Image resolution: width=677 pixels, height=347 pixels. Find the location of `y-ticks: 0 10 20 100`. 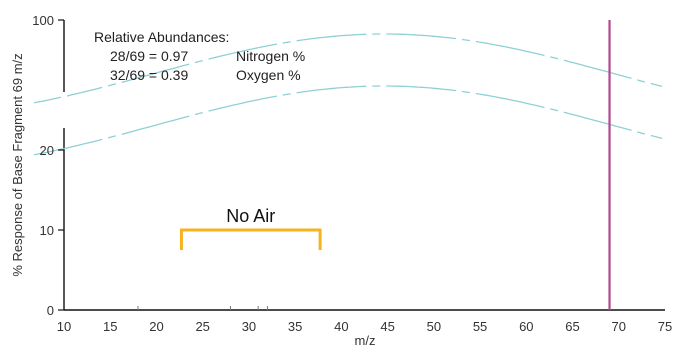

y-ticks: 0 10 20 100 is located at coordinates (48, 165).